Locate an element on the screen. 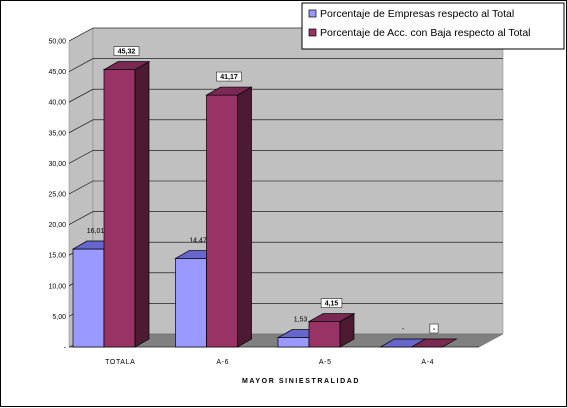  data-label: 41,17 is located at coordinates (229, 77).